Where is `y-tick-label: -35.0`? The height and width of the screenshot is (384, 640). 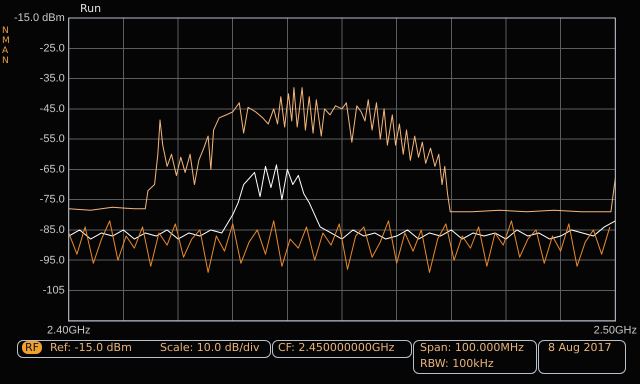 y-tick-label: -35.0 is located at coordinates (52, 78).